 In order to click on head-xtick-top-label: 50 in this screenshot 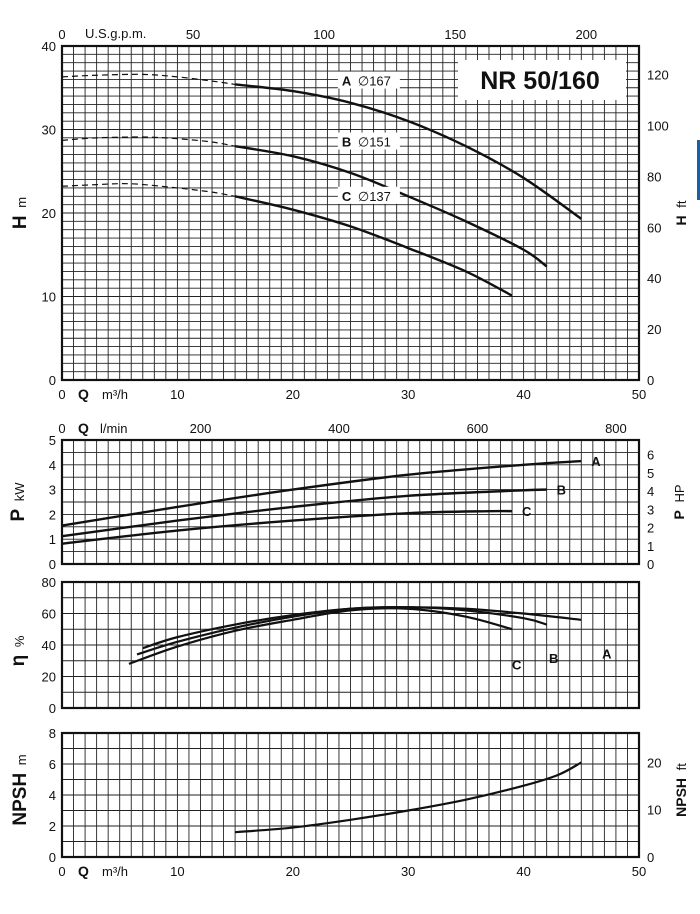, I will do `click(193, 34)`.